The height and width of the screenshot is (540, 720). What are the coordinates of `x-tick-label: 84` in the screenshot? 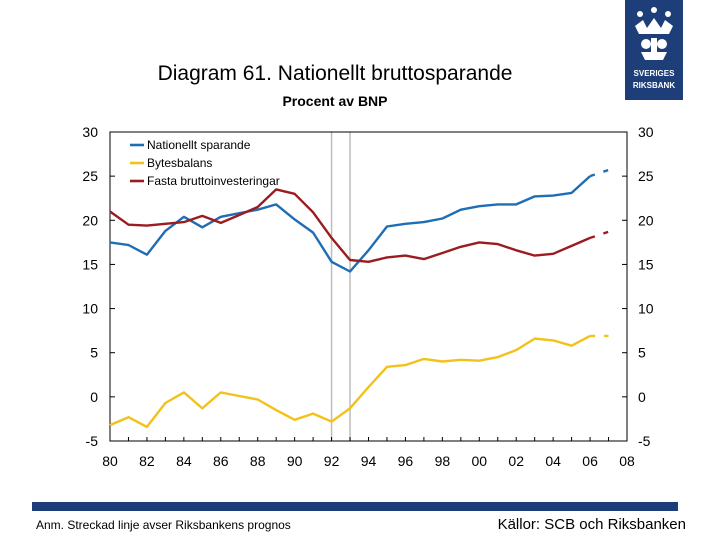 It's located at (184, 461).